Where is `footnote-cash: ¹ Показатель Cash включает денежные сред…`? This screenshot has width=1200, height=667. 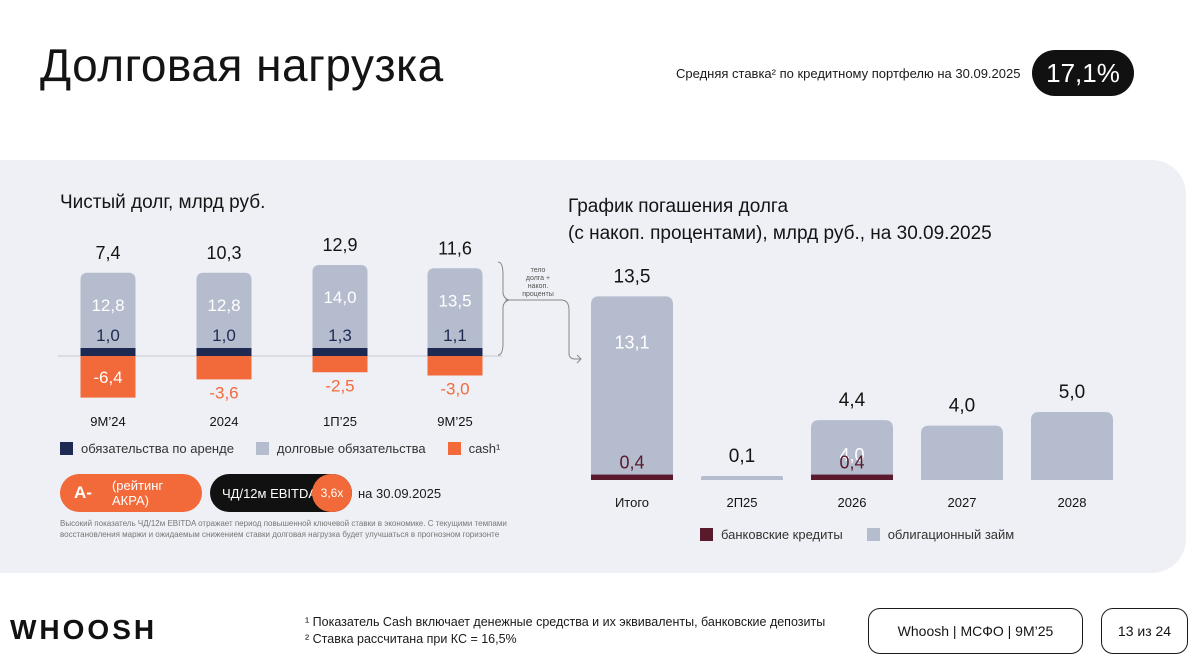 footnote-cash: ¹ Показатель Cash включает денежные сред… is located at coordinates (565, 622).